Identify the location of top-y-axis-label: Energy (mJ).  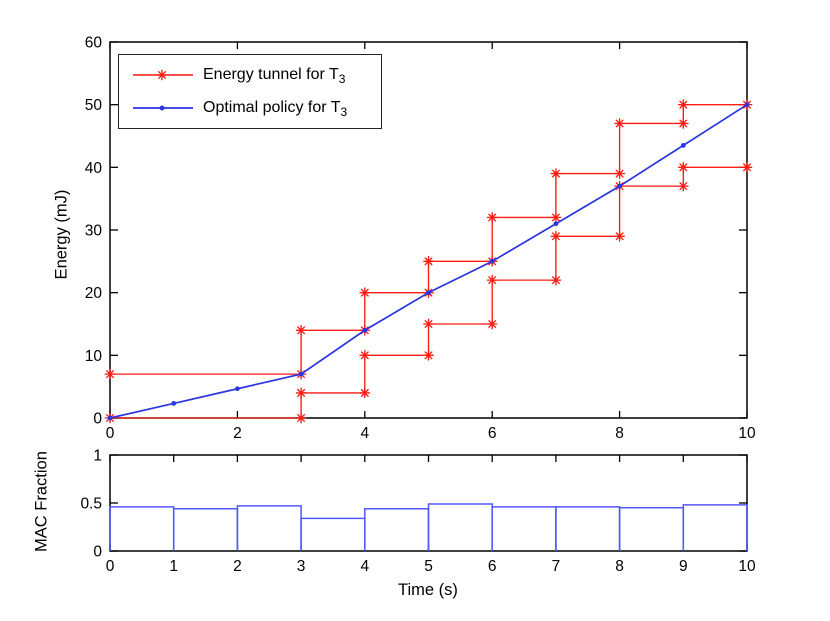
(61, 234).